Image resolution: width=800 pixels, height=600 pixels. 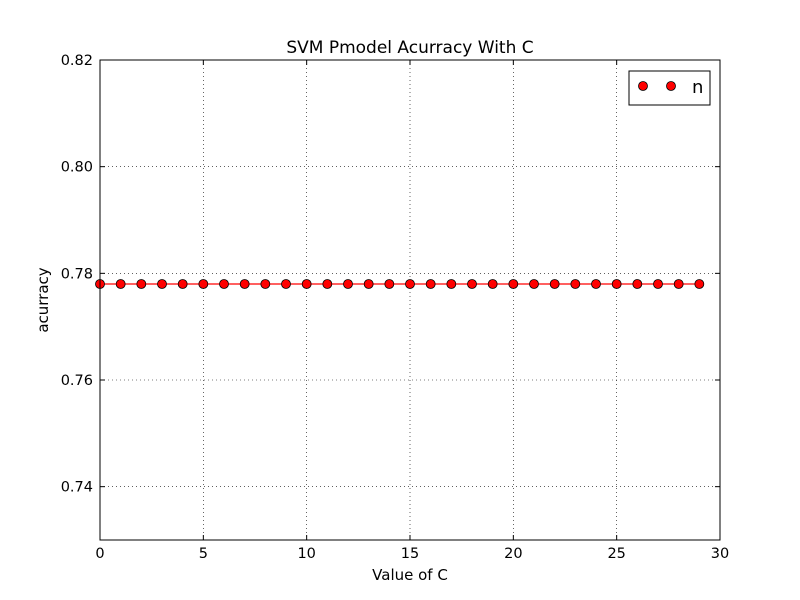 What do you see at coordinates (409, 48) in the screenshot?
I see `chart-title: SVM Pmodel Acurracy With C` at bounding box center [409, 48].